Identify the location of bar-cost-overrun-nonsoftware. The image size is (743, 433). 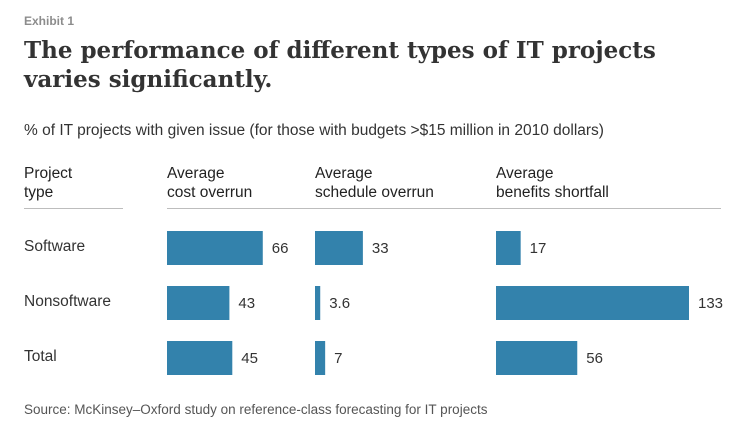
(198, 303).